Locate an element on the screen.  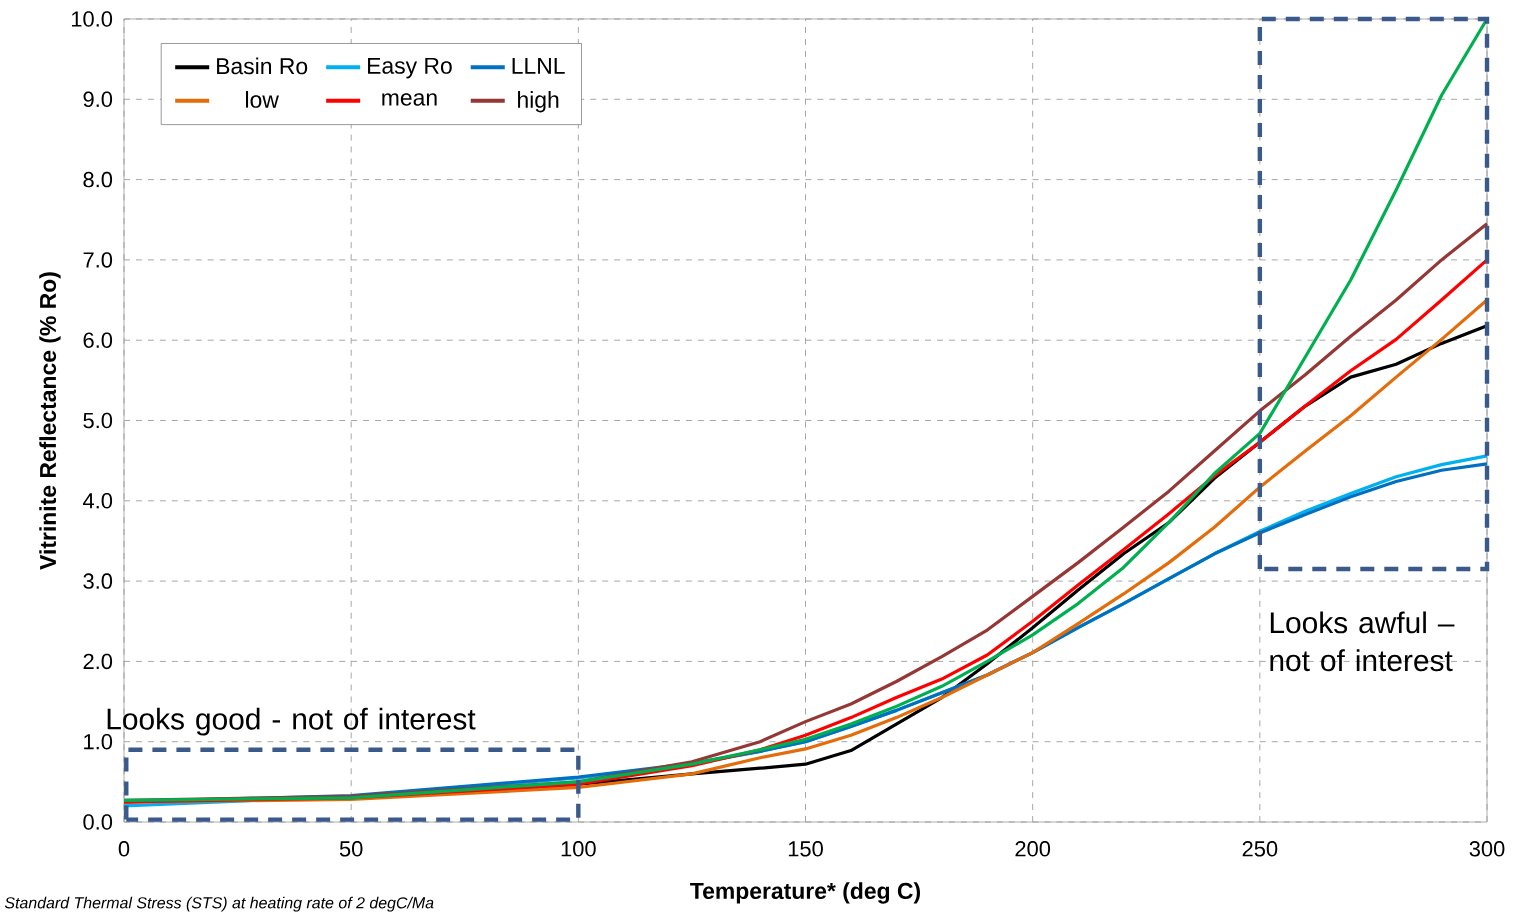
x-tick-label: 300 is located at coordinates (1487, 849).